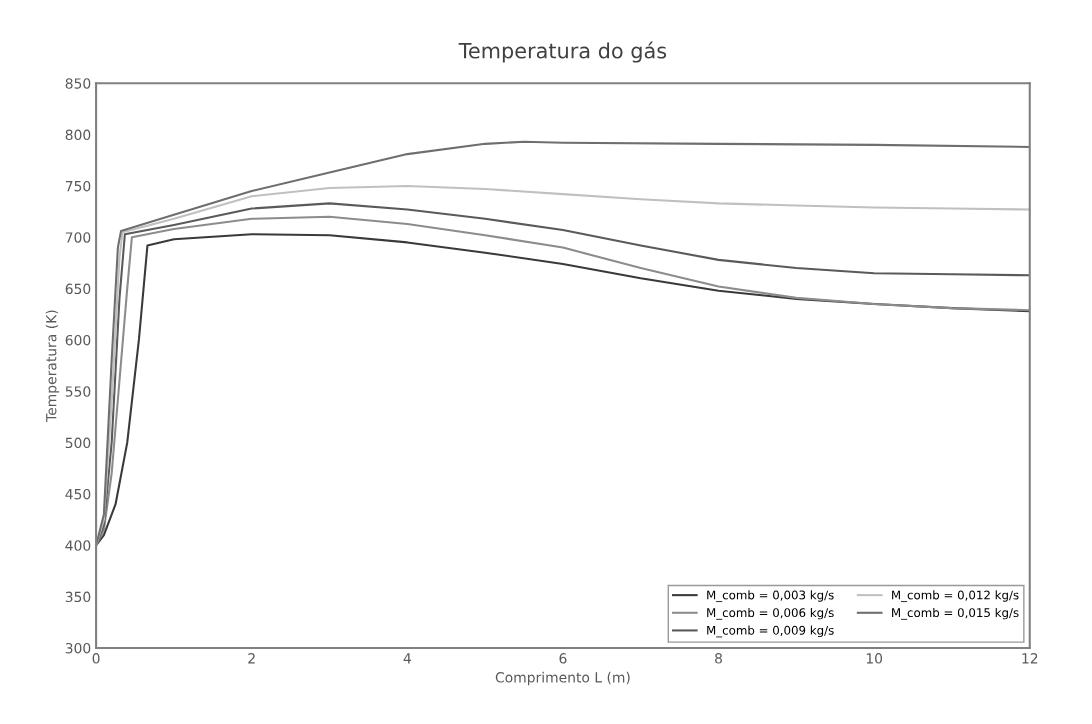 Image resolution: width=1092 pixels, height=724 pixels. Describe the element at coordinates (562, 52) in the screenshot. I see `chart-title: Temperatura do gás` at that location.